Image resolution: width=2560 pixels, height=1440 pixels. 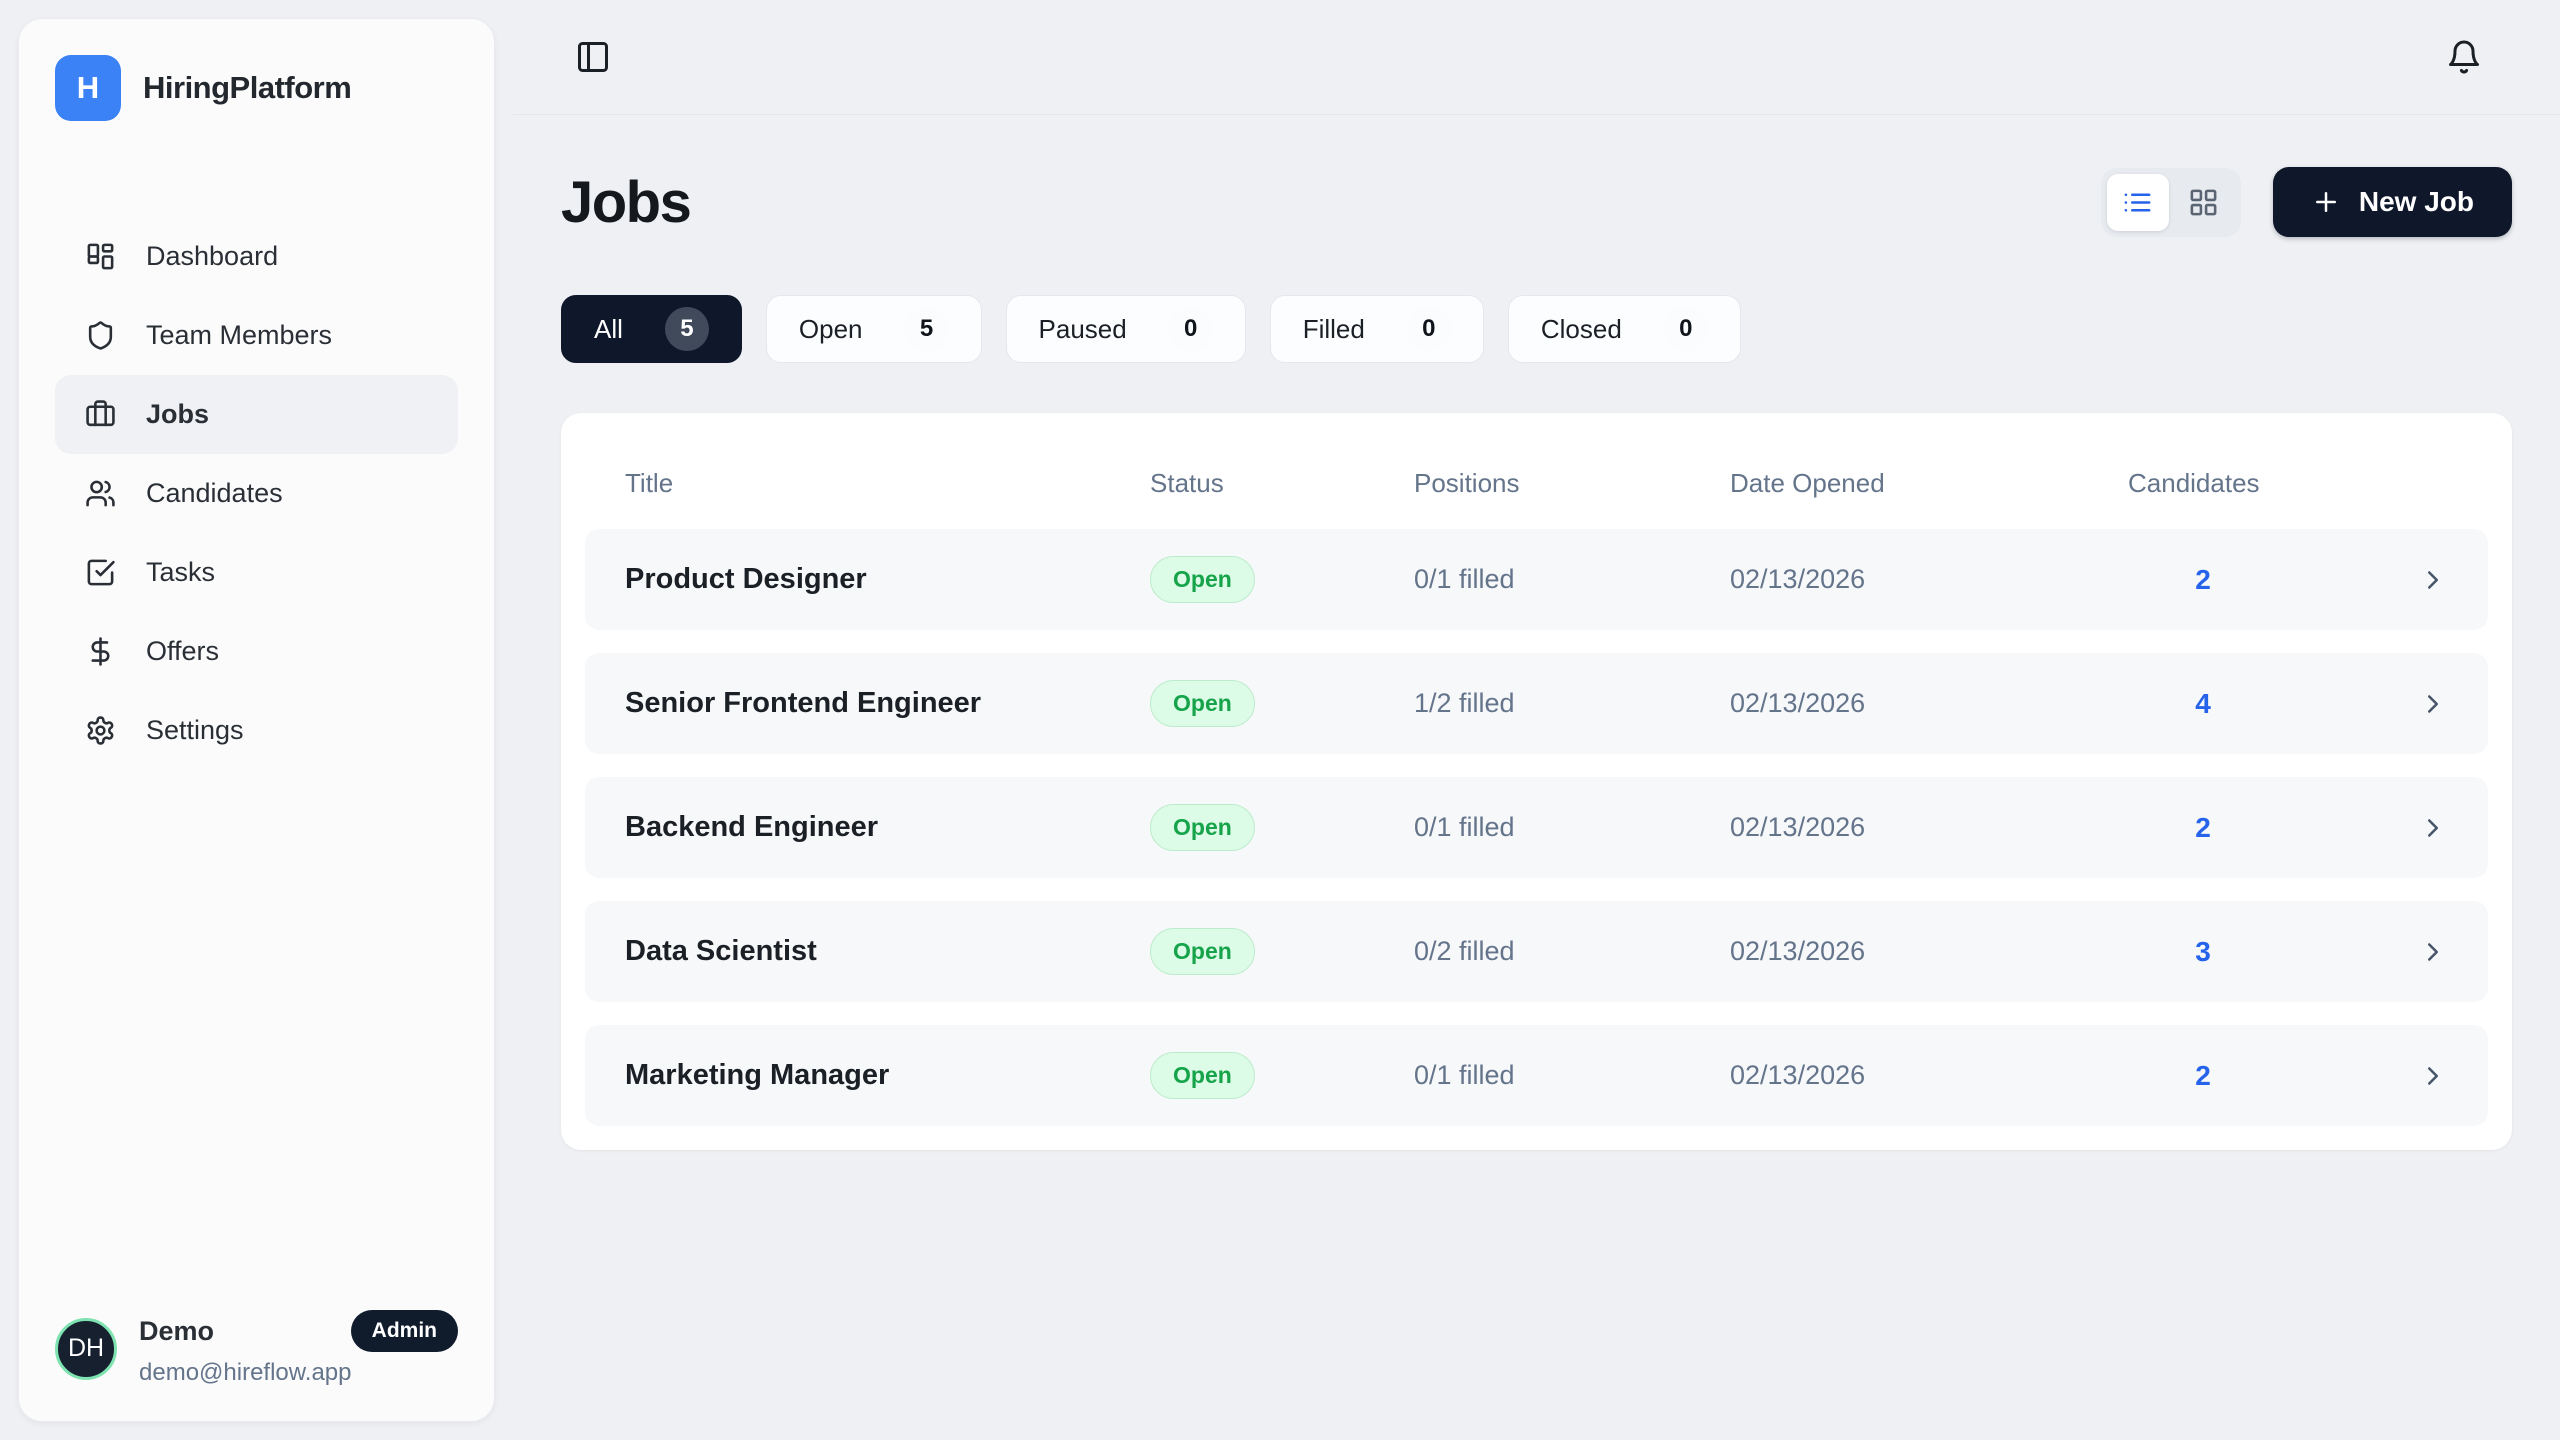 What do you see at coordinates (100, 572) in the screenshot?
I see `task-check-icon` at bounding box center [100, 572].